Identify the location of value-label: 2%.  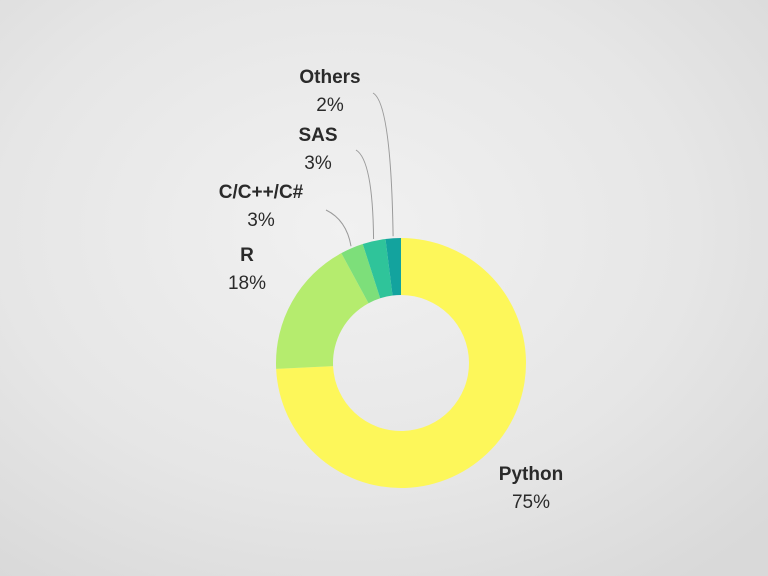
(330, 105).